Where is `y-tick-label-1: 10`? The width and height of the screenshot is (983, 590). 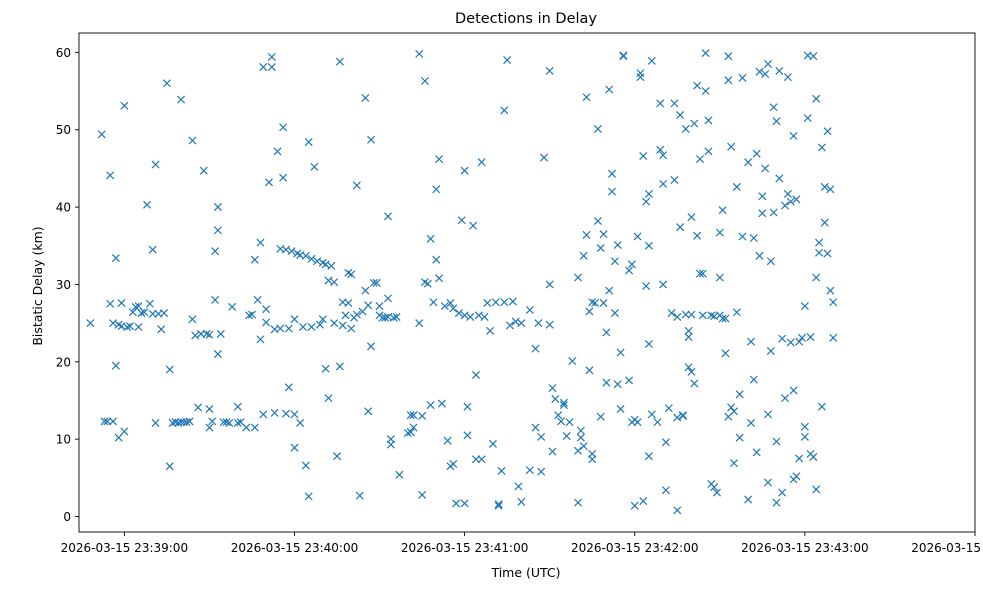 y-tick-label-1: 10 is located at coordinates (63, 440).